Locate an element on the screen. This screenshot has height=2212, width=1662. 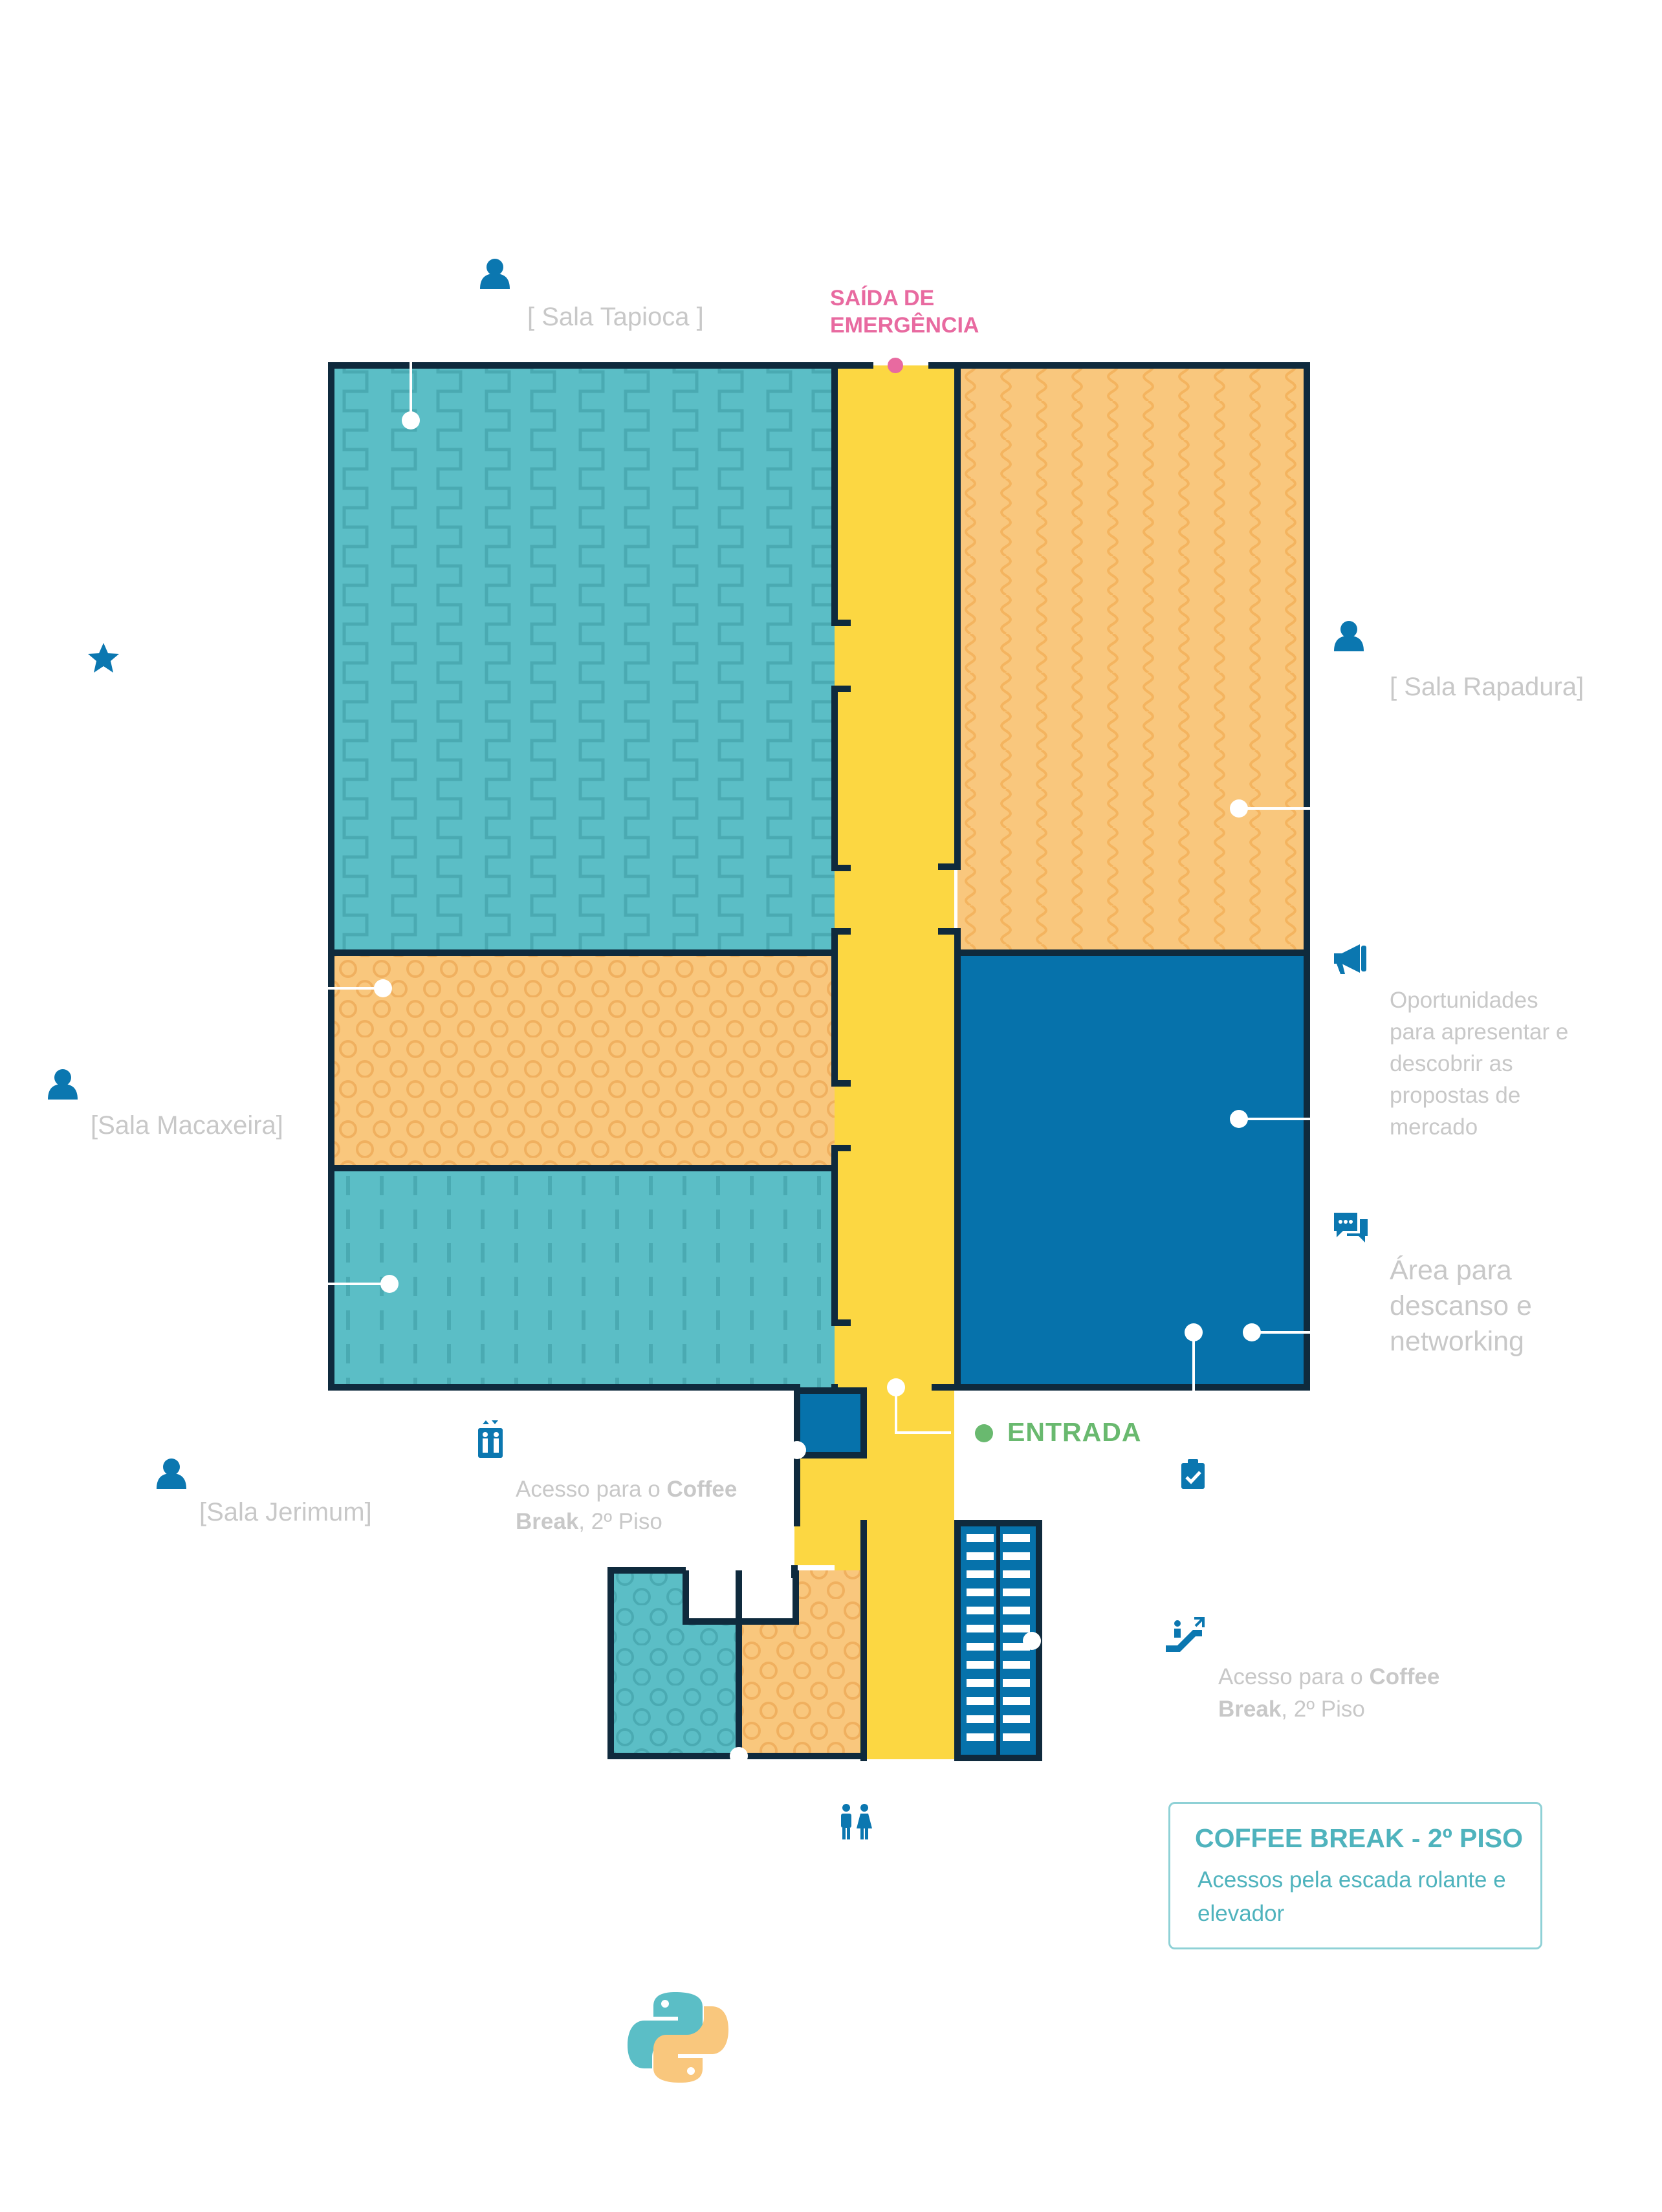
megaphone-icon is located at coordinates (1350, 959).